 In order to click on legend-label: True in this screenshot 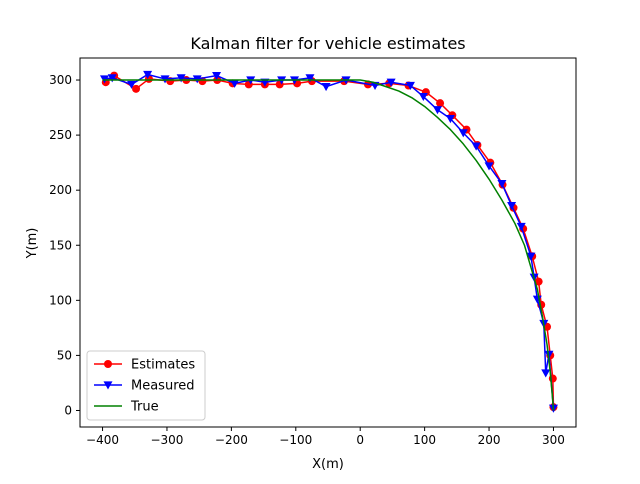, I will do `click(144, 407)`.